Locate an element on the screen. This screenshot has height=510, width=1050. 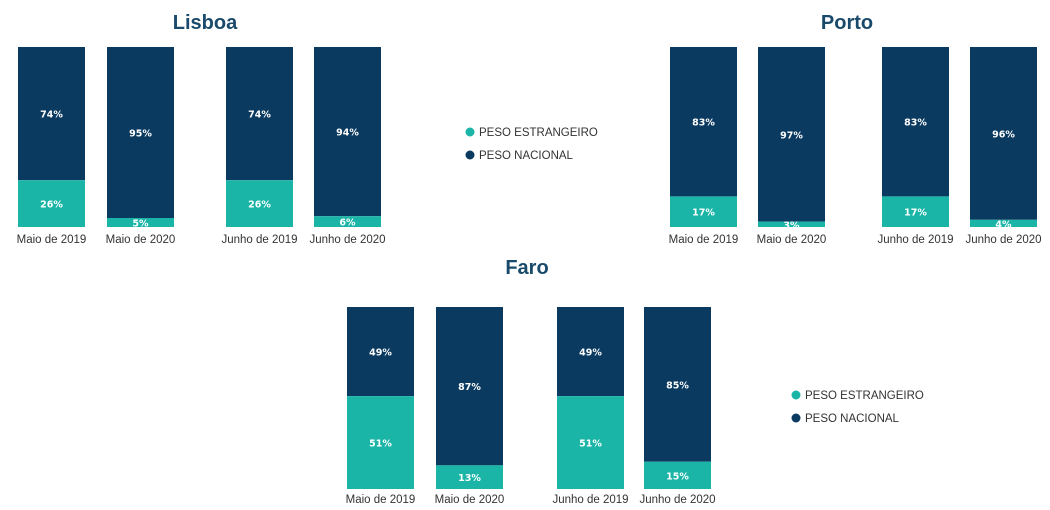
data-label-nacional: 94% is located at coordinates (347, 133).